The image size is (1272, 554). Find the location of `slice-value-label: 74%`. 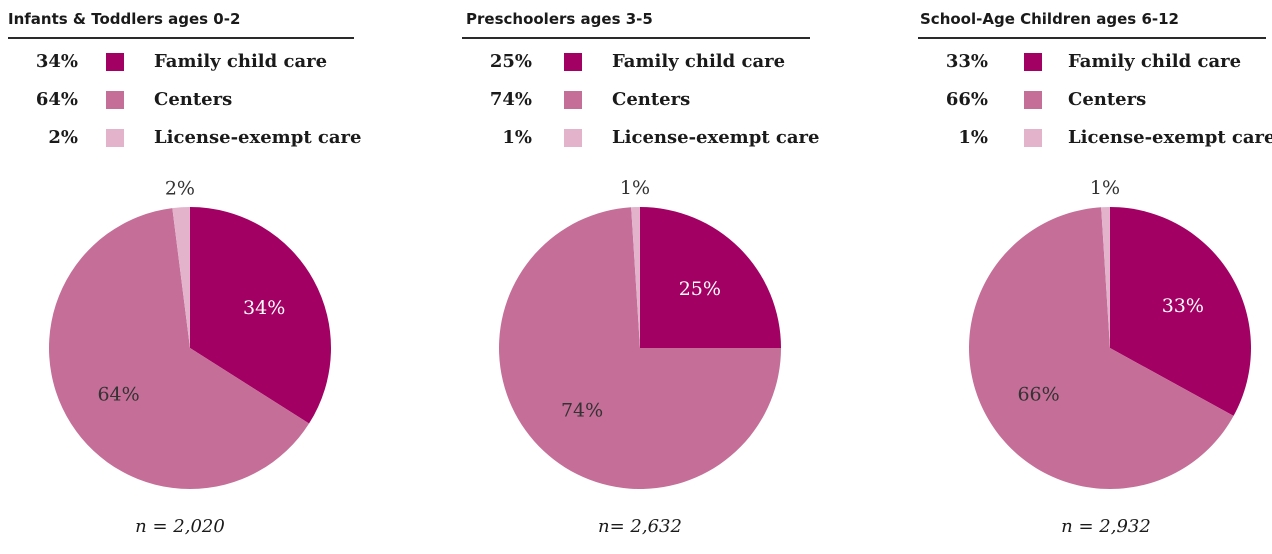

slice-value-label: 74% is located at coordinates (582, 411).